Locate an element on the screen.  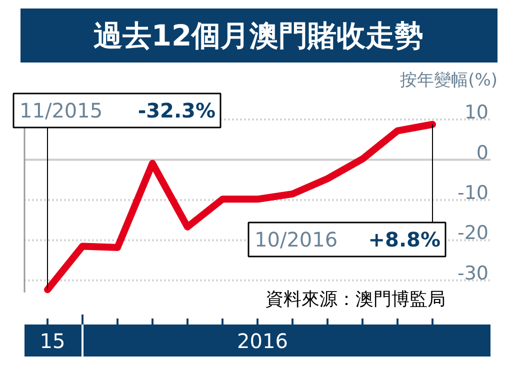
y-tick-label: -20 is located at coordinates (473, 233).